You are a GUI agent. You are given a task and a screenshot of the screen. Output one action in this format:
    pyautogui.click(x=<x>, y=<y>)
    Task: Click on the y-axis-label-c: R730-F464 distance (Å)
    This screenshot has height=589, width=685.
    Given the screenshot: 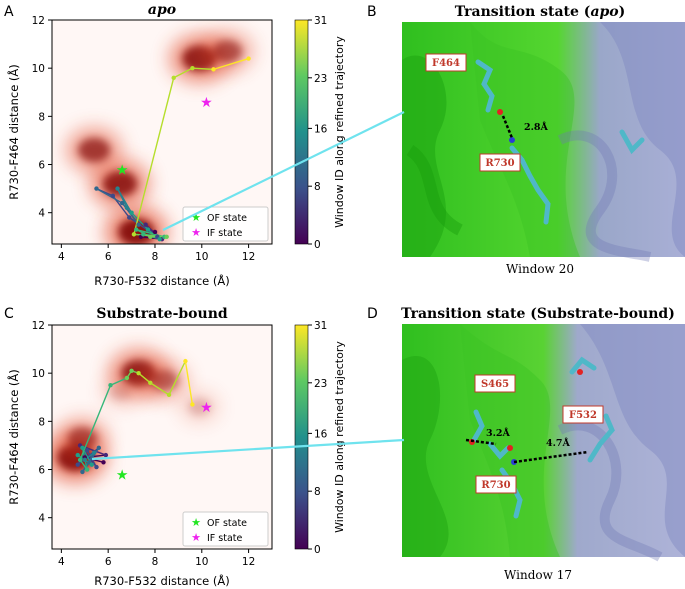 What is the action you would take?
    pyautogui.click(x=13, y=437)
    